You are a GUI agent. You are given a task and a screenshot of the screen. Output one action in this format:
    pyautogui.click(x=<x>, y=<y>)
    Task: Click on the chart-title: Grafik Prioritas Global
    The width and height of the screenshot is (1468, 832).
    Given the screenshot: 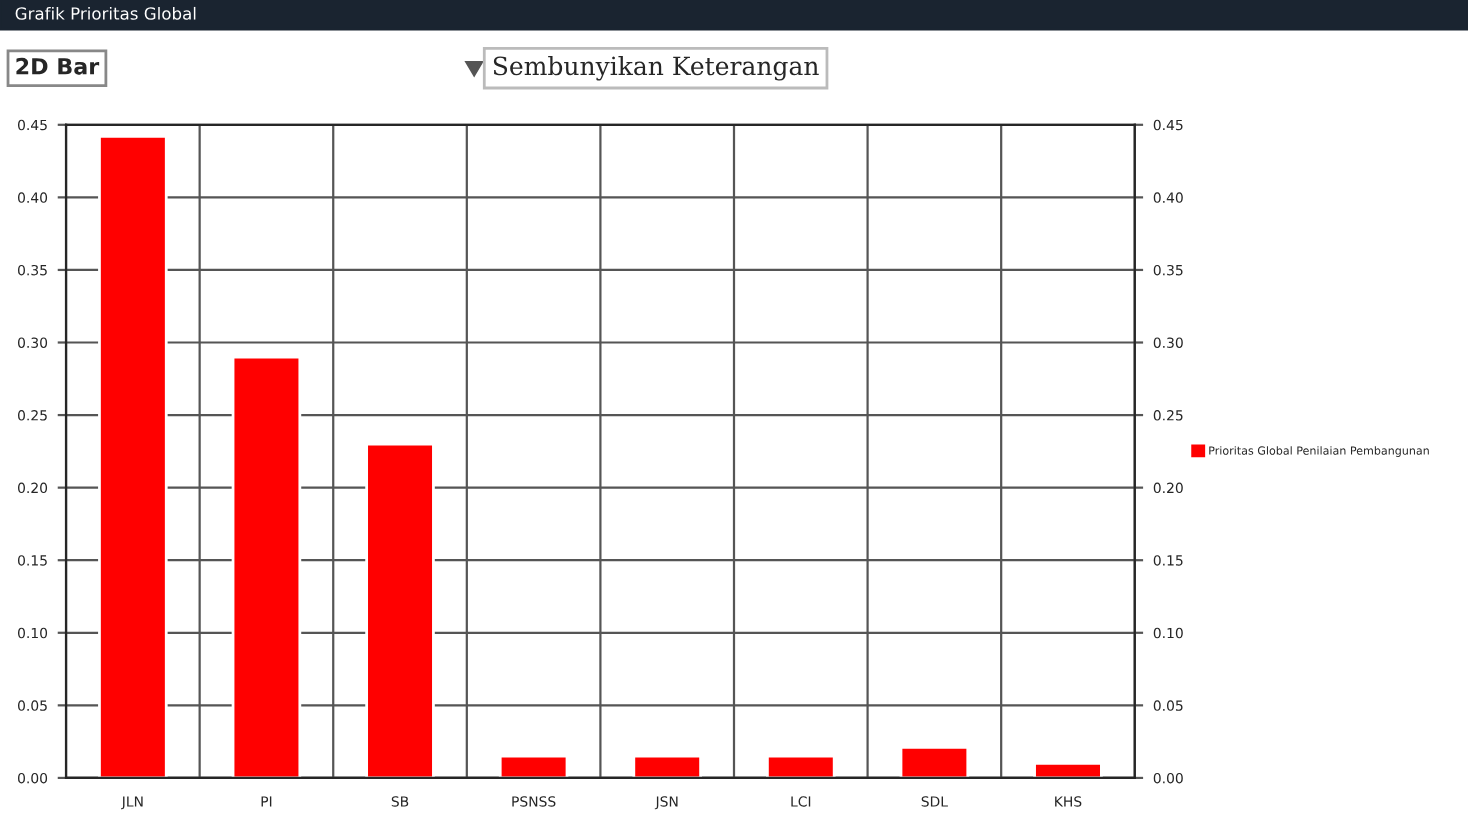 What is the action you would take?
    pyautogui.click(x=105, y=13)
    